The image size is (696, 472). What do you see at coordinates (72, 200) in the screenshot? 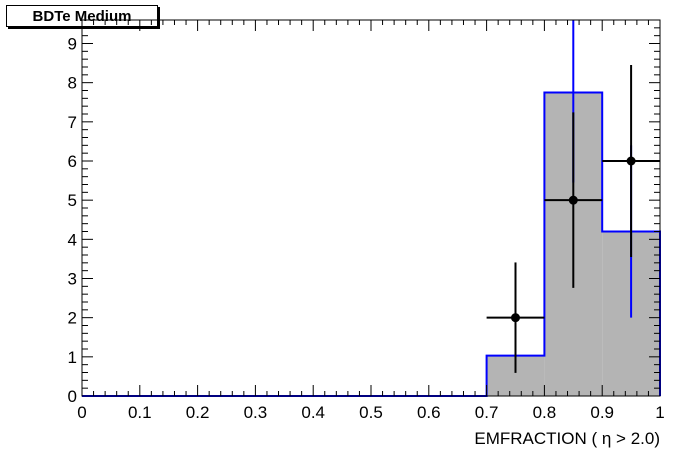
I see `y-tick-label: 5` at bounding box center [72, 200].